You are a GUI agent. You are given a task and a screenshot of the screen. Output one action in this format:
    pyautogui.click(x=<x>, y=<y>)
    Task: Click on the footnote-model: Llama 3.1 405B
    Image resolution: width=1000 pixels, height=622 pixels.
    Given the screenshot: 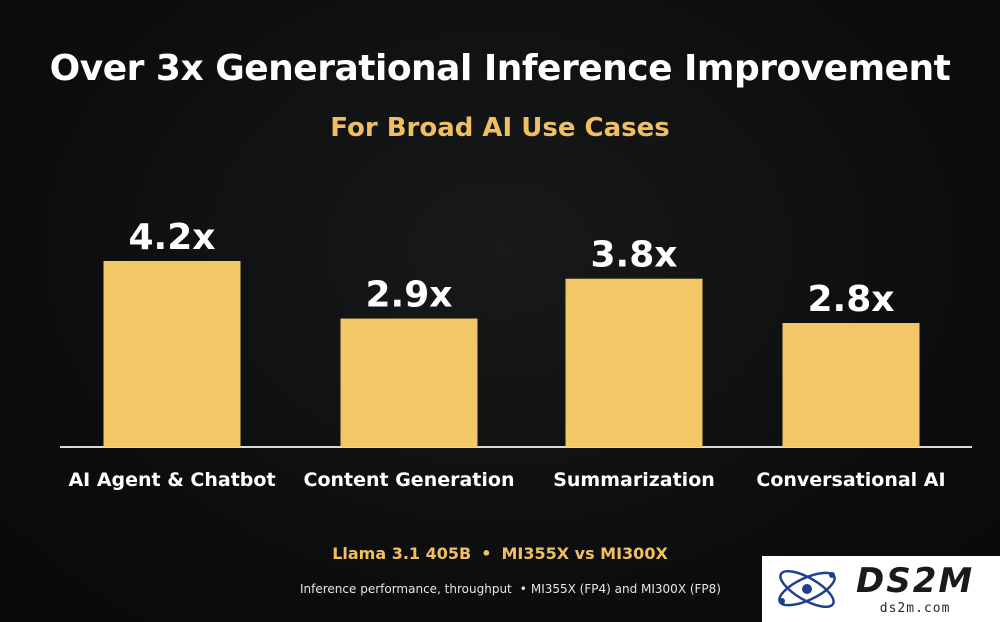 What is the action you would take?
    pyautogui.click(x=402, y=553)
    